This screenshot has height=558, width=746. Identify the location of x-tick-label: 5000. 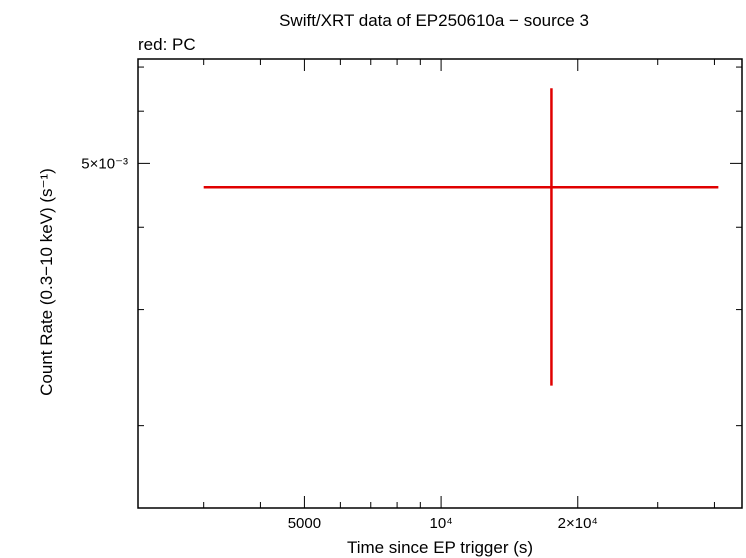
(304, 523).